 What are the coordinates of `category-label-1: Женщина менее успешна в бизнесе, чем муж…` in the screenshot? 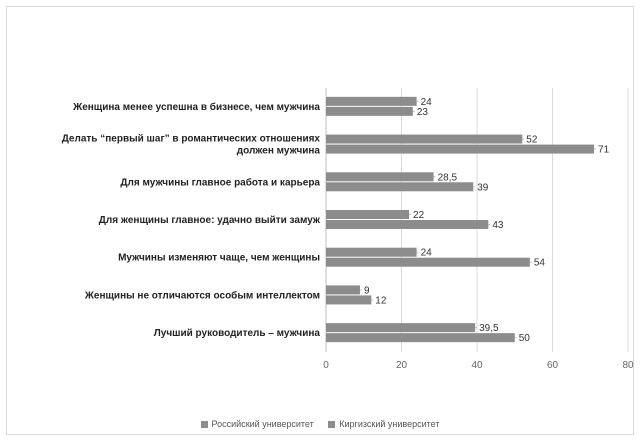 It's located at (196, 107).